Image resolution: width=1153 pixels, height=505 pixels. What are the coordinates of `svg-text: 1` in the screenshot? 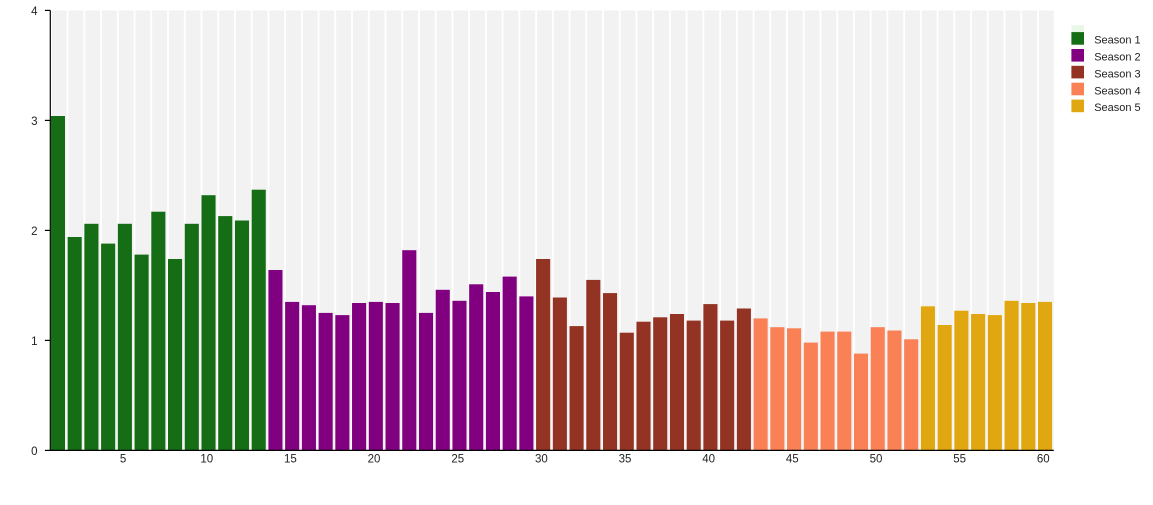 It's located at (34, 342).